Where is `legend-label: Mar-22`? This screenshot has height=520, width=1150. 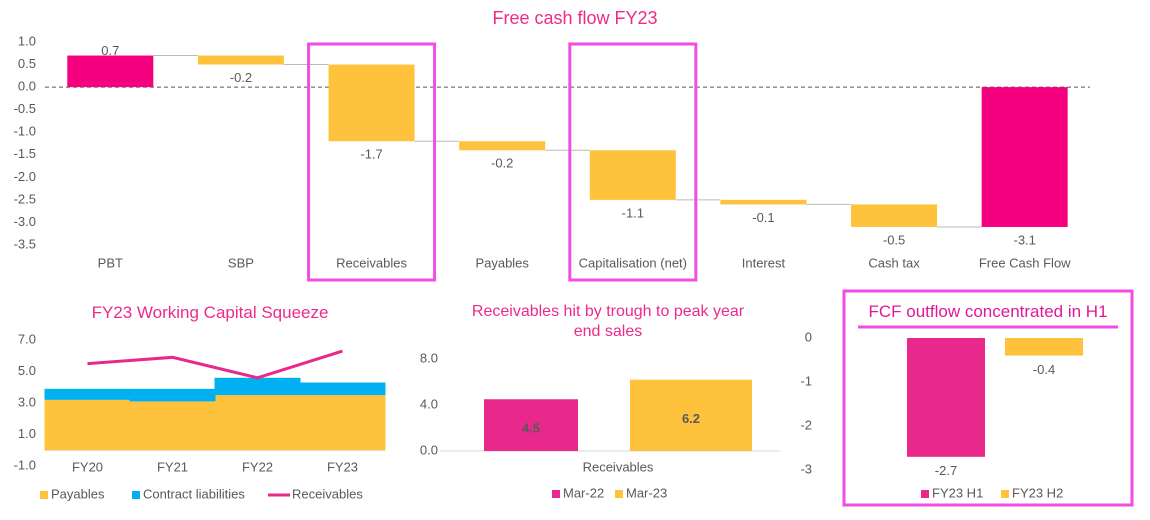 legend-label: Mar-22 is located at coordinates (583, 492).